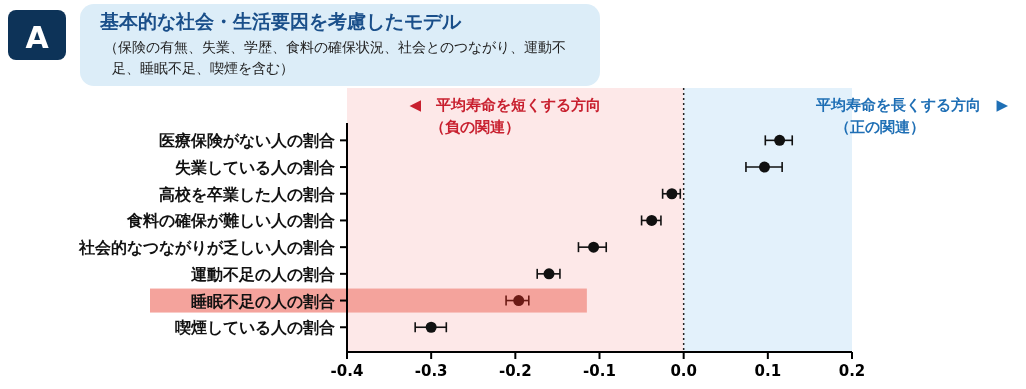 Image resolution: width=1026 pixels, height=389 pixels. I want to click on annotation: （正の関連）, so click(880, 127).